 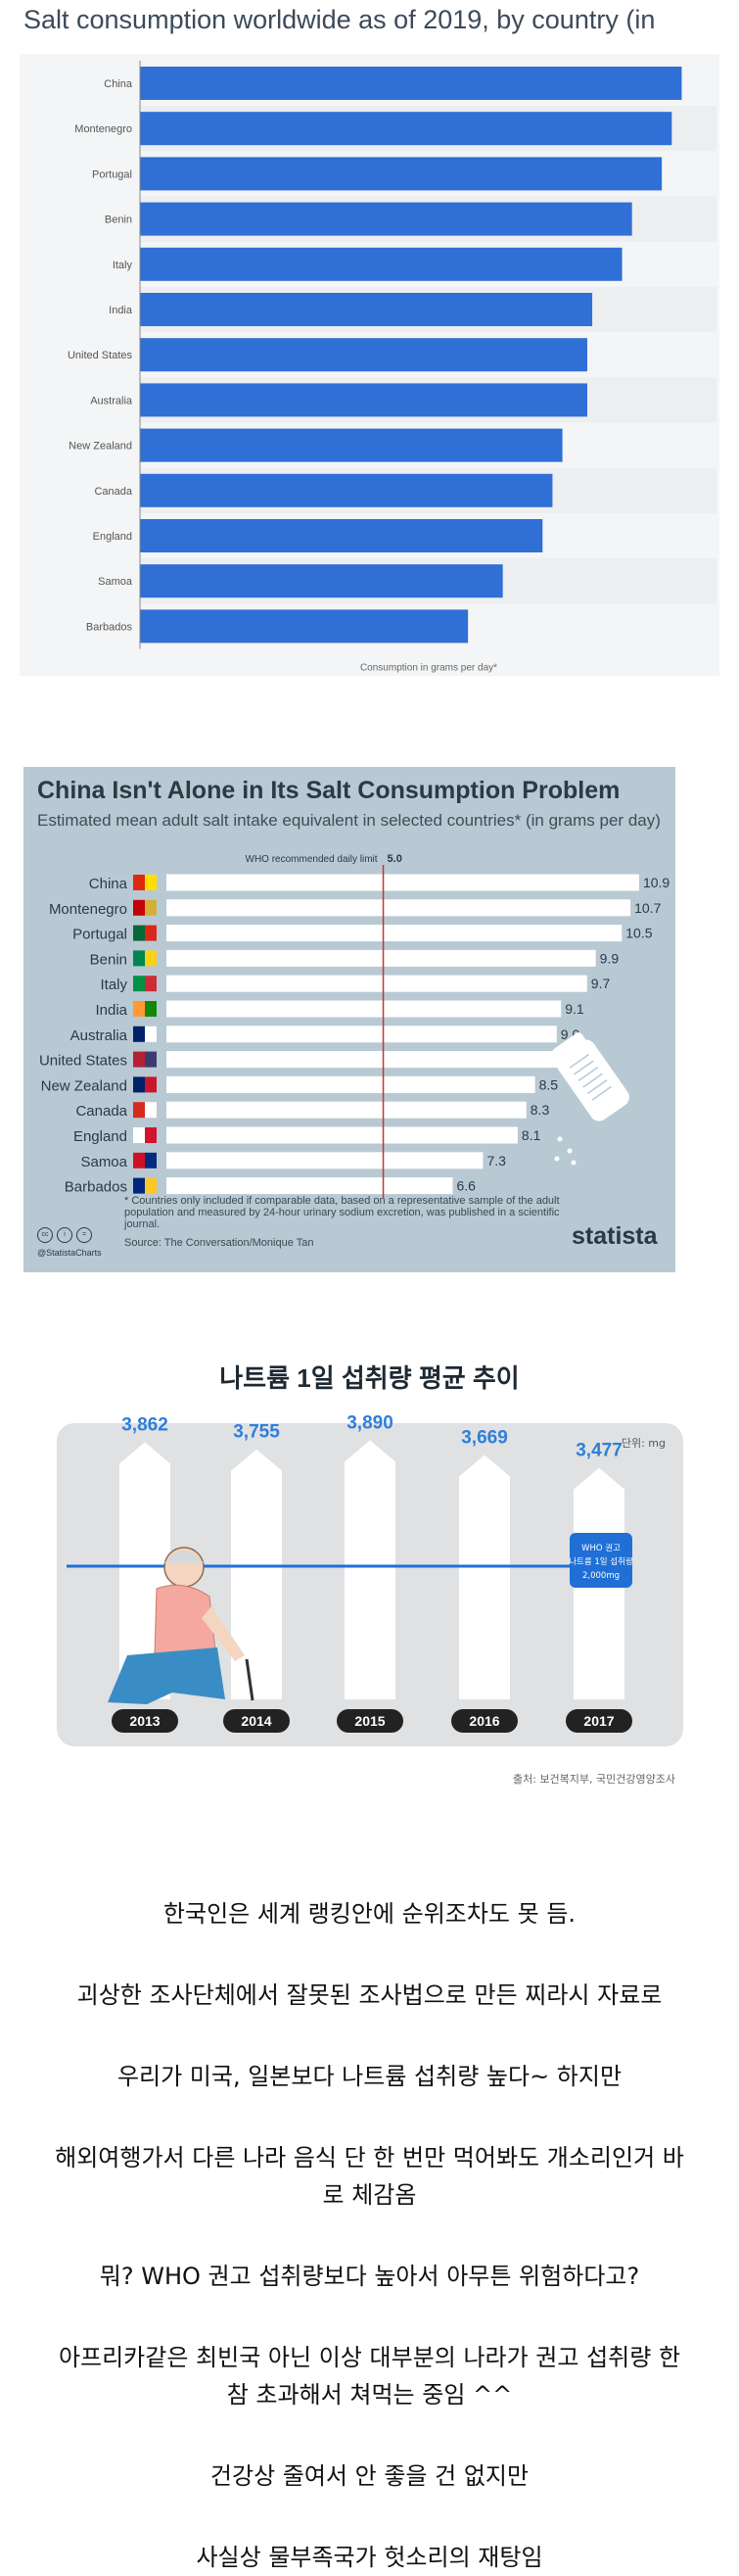 I want to click on chart3-year-label: 2016, so click(x=484, y=1721).